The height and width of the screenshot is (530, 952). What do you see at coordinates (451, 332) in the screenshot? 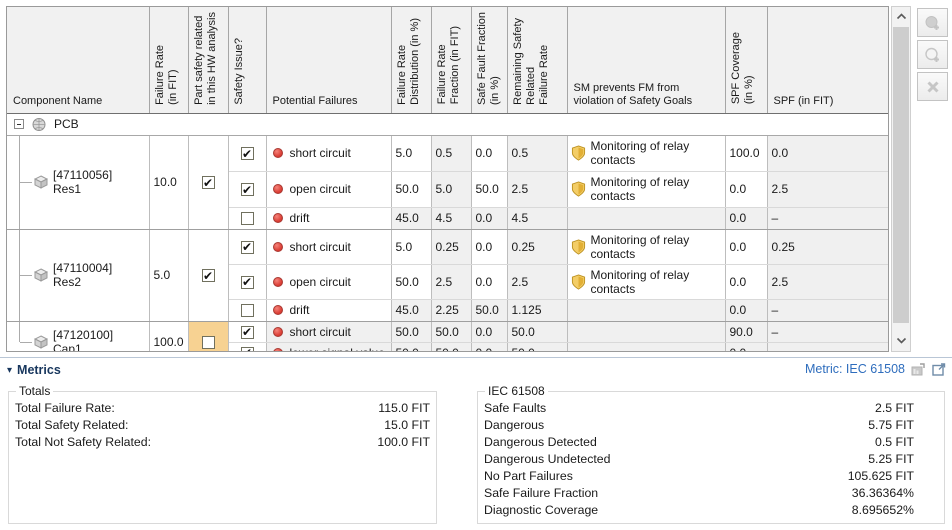
I see `fraction-cell: 50.0` at bounding box center [451, 332].